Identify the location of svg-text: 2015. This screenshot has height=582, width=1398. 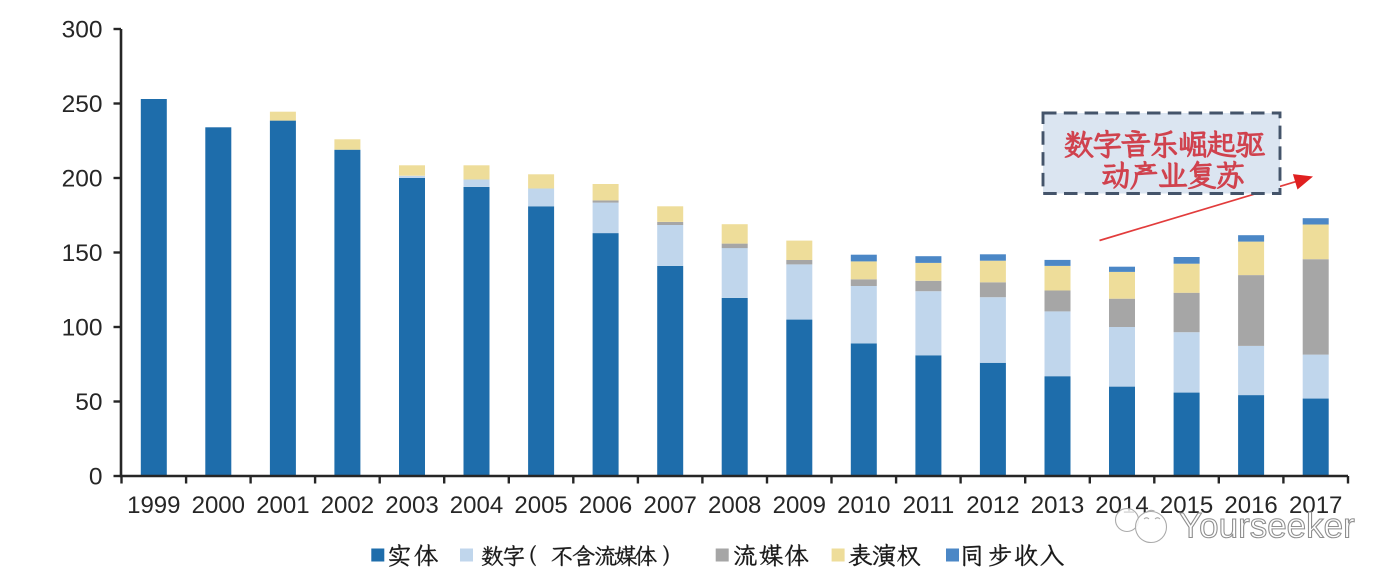
(1186, 505).